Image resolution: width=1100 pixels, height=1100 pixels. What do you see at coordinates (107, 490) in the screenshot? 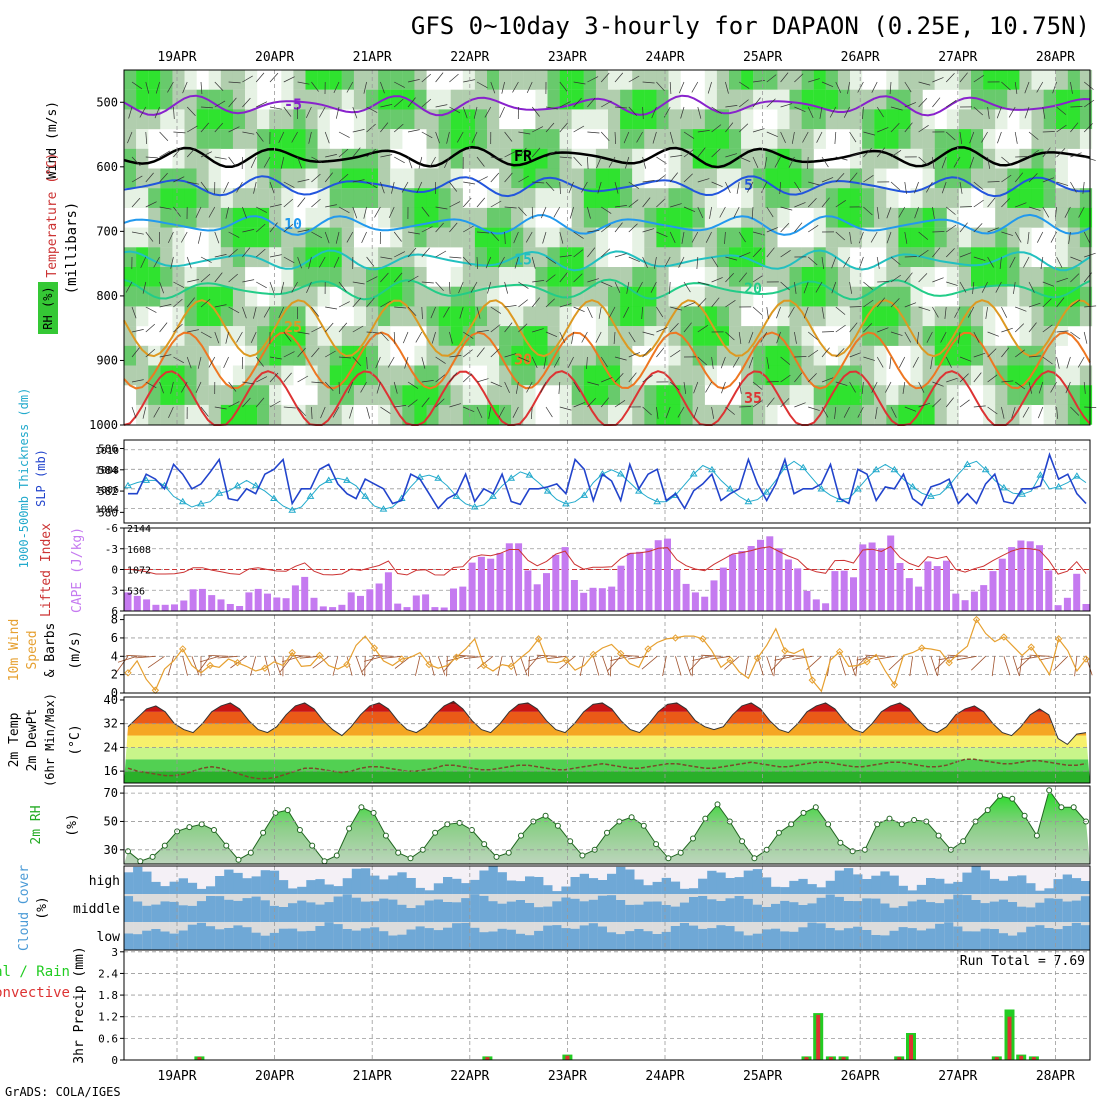
I see `slp-tick-label: 1006` at bounding box center [107, 490].